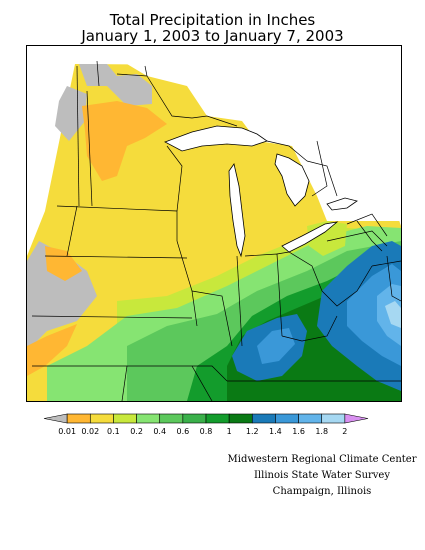 Image resolution: width=425 pixels, height=550 pixels. Describe the element at coordinates (322, 459) in the screenshot. I see `credit-organization: Midwestern Regional Climate Center` at that location.